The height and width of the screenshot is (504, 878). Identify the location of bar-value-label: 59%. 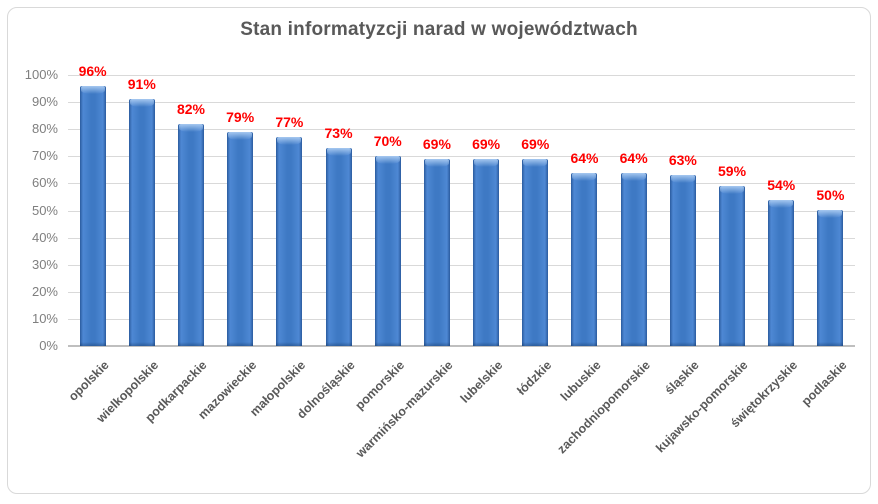
(732, 171).